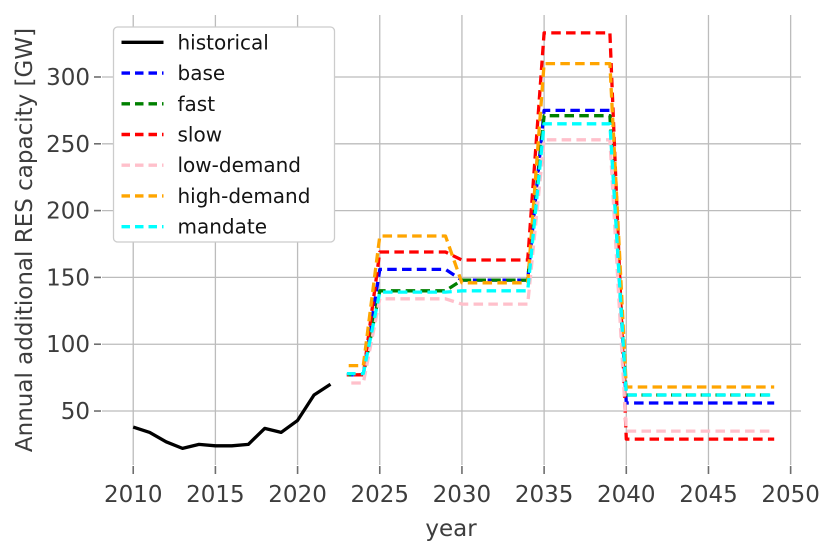 This screenshot has width=831, height=554. What do you see at coordinates (215, 495) in the screenshot?
I see `x-tick-label: 2015` at bounding box center [215, 495].